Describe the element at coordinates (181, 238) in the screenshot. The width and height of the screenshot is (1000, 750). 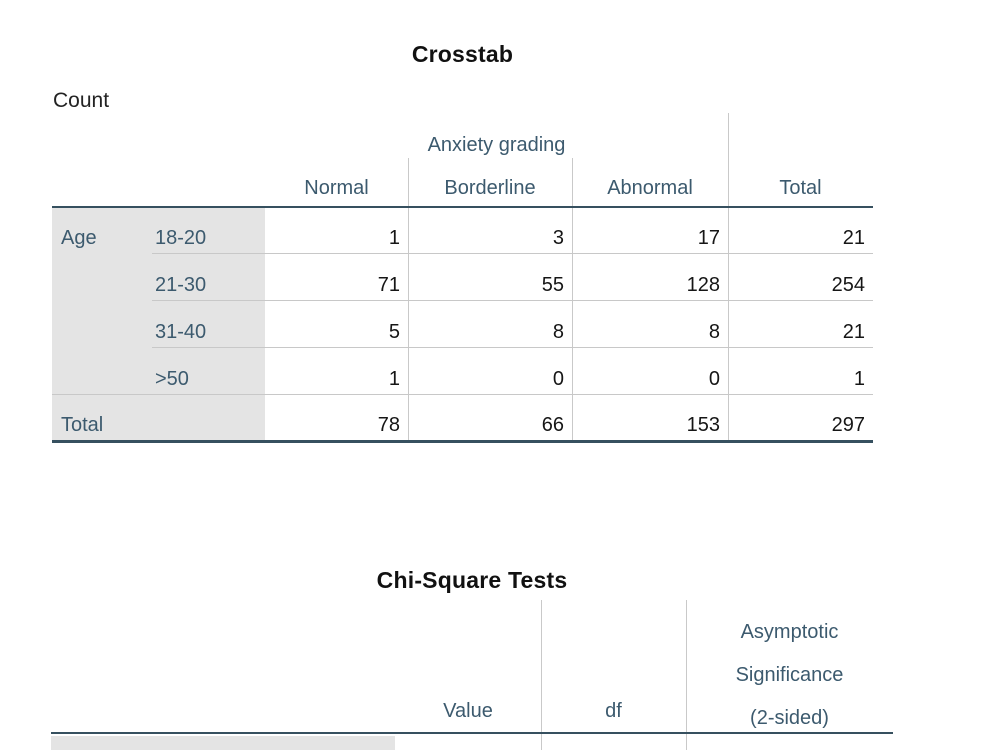
I see `row-label-18-20: 18-20` at that location.